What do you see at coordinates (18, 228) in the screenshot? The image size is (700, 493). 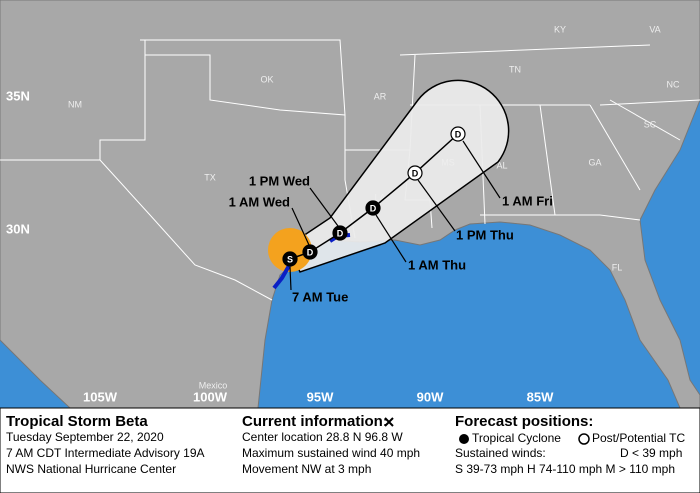 I see `latitude-label: 30N` at bounding box center [18, 228].